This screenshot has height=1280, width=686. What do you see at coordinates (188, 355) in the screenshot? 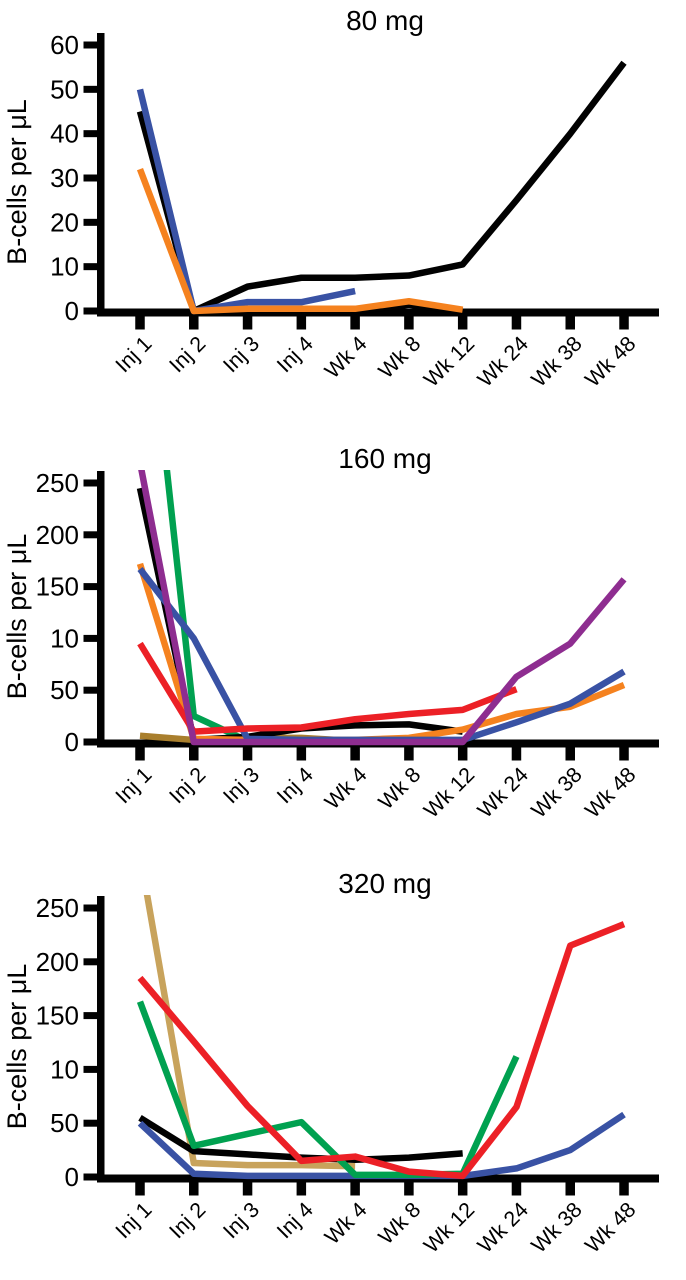
I see `x-tick-label: Inj 2` at bounding box center [188, 355].